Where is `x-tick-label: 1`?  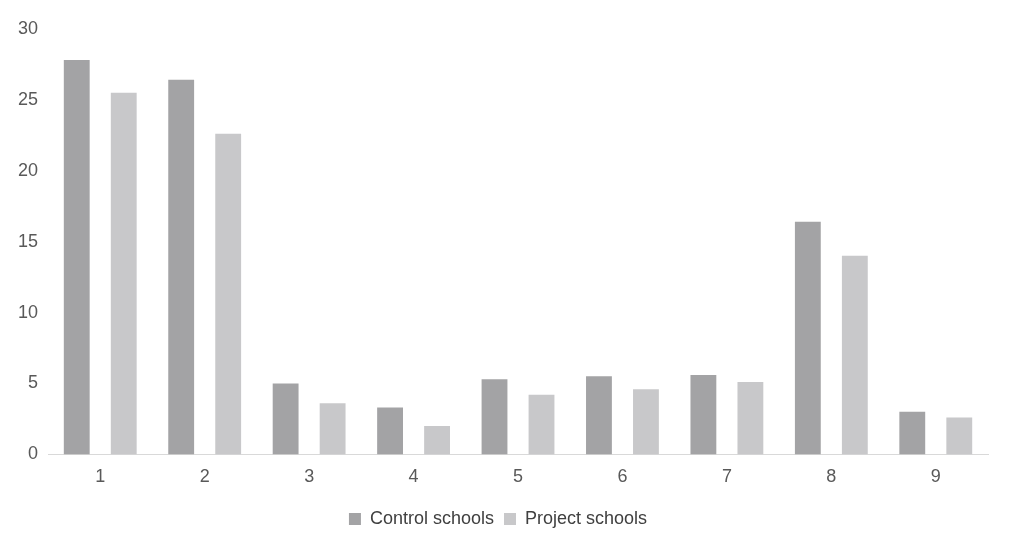
x-tick-label: 1 is located at coordinates (100, 476).